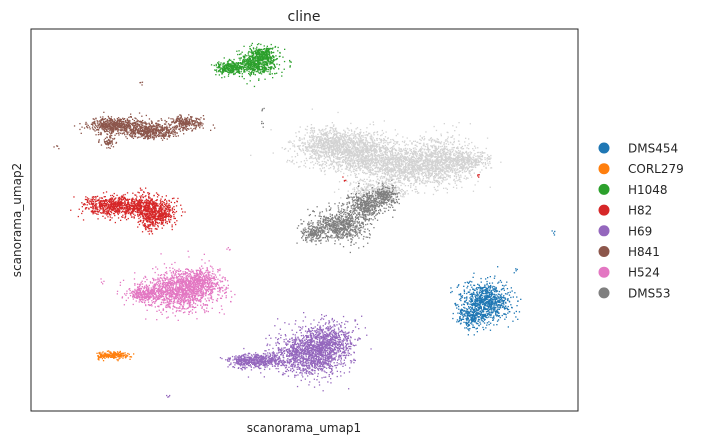 This screenshot has height=443, width=709. What do you see at coordinates (625, 211) in the screenshot?
I see `legend-item-h82: H82` at bounding box center [625, 211].